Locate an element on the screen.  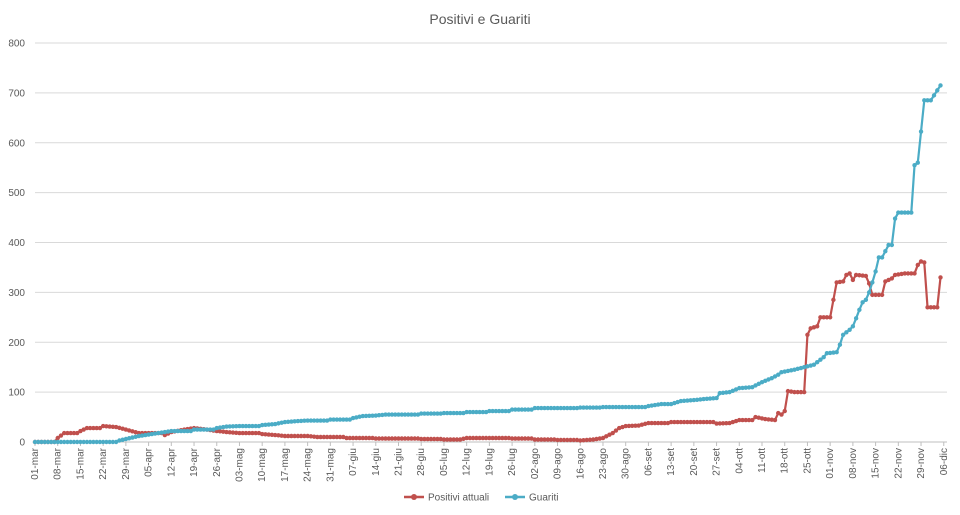
y-tick-label: 0 is located at coordinates (22, 443).